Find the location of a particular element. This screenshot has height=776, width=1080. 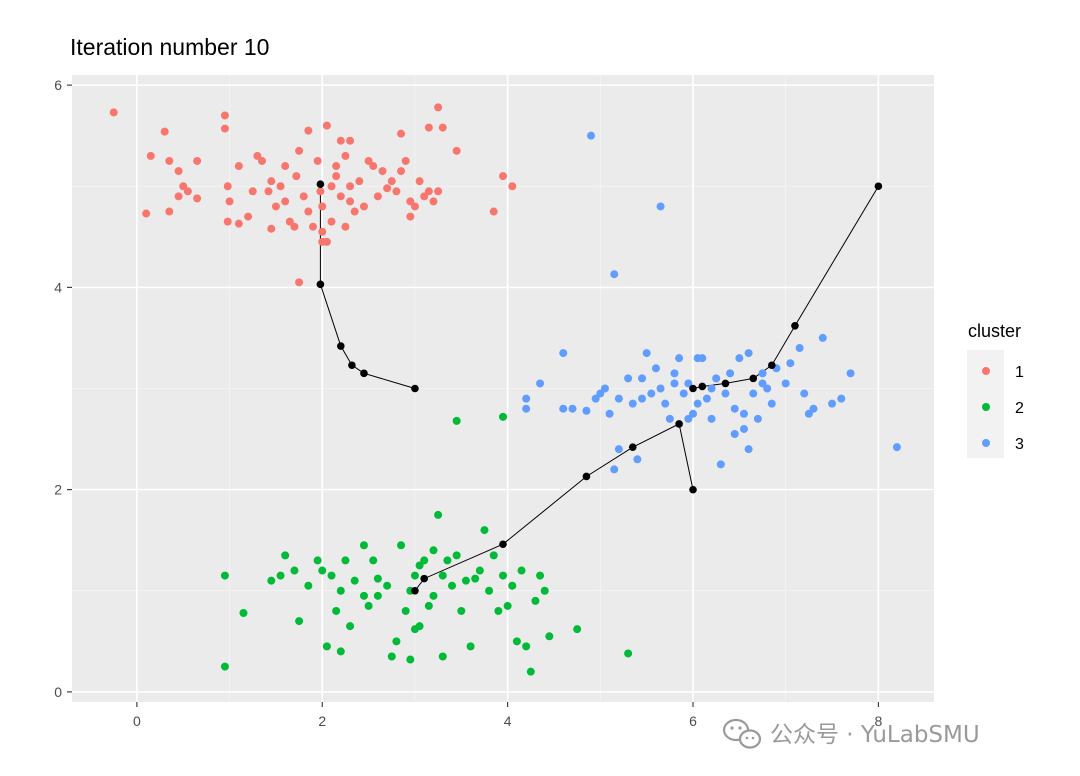

y-tick-label: 0 is located at coordinates (58, 692).